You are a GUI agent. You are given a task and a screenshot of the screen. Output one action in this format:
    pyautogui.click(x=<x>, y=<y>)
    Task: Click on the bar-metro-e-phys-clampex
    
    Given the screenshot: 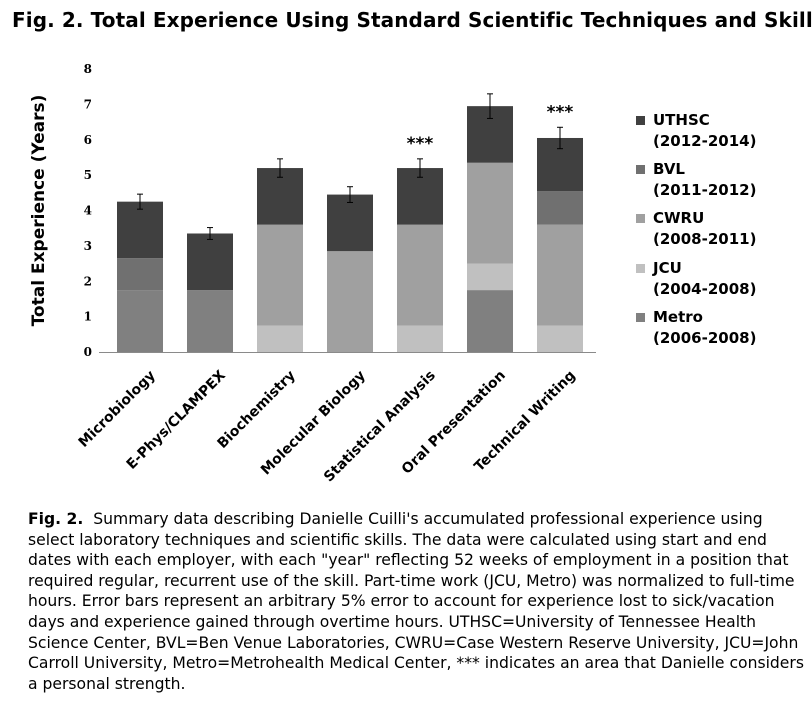 What is the action you would take?
    pyautogui.click(x=210, y=321)
    